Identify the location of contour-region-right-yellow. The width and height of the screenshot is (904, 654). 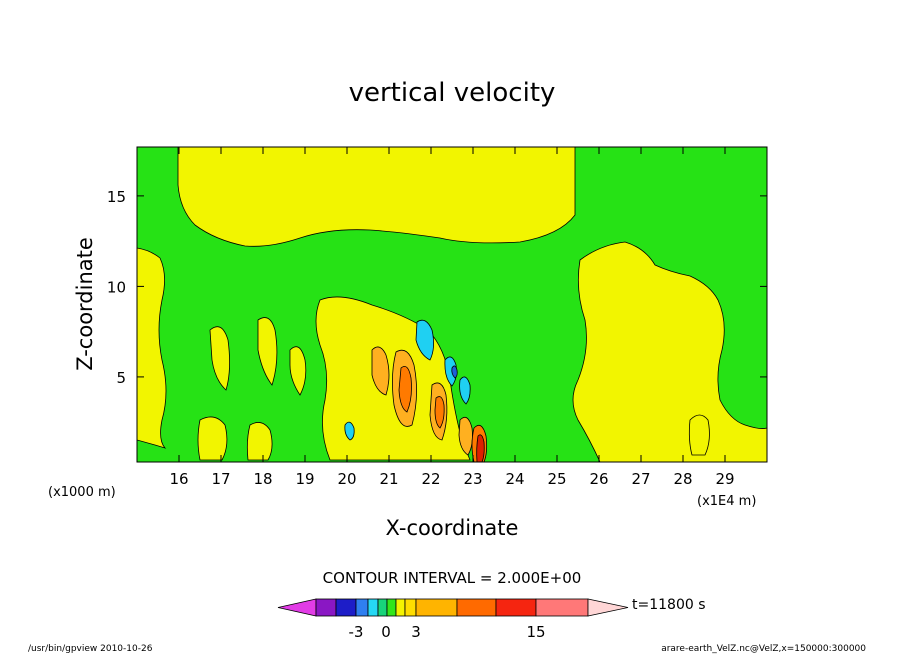
(670, 352).